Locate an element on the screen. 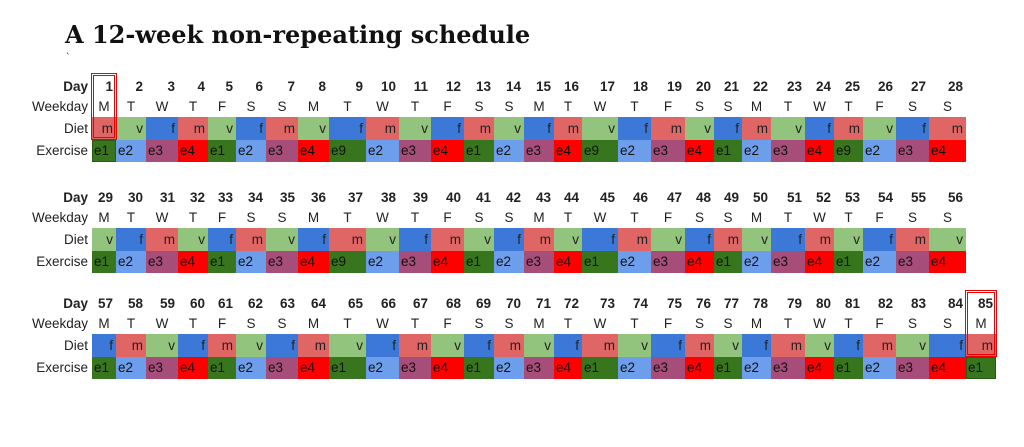 The height and width of the screenshot is (447, 1024). day-cell: 66 is located at coordinates (388, 303).